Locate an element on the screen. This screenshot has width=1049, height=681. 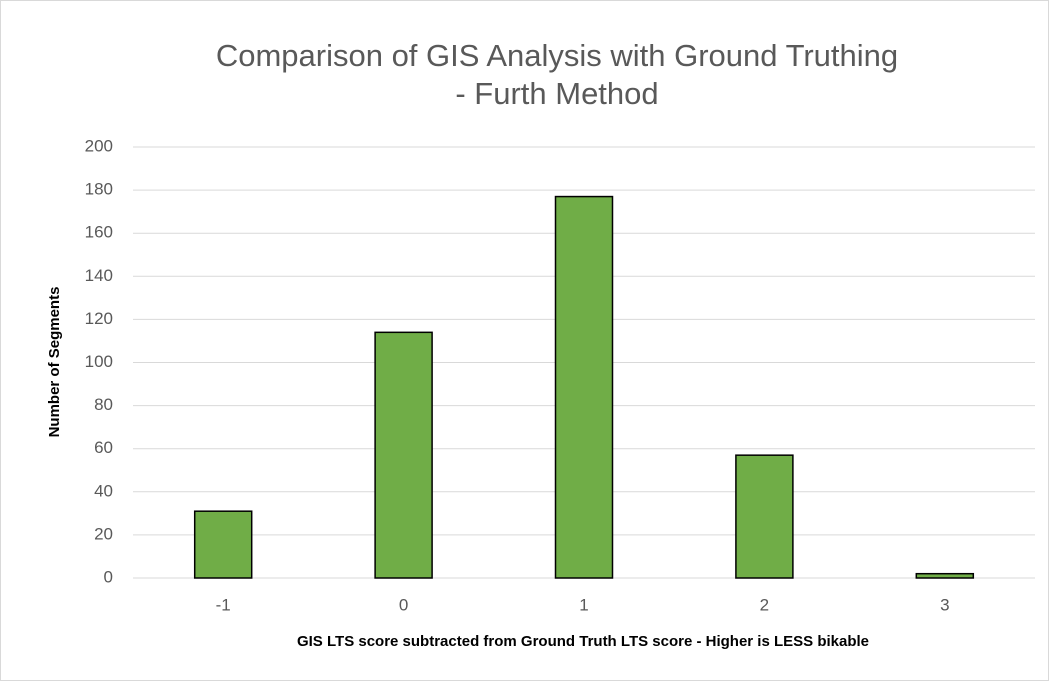
x-tick-label: 0 is located at coordinates (403, 604).